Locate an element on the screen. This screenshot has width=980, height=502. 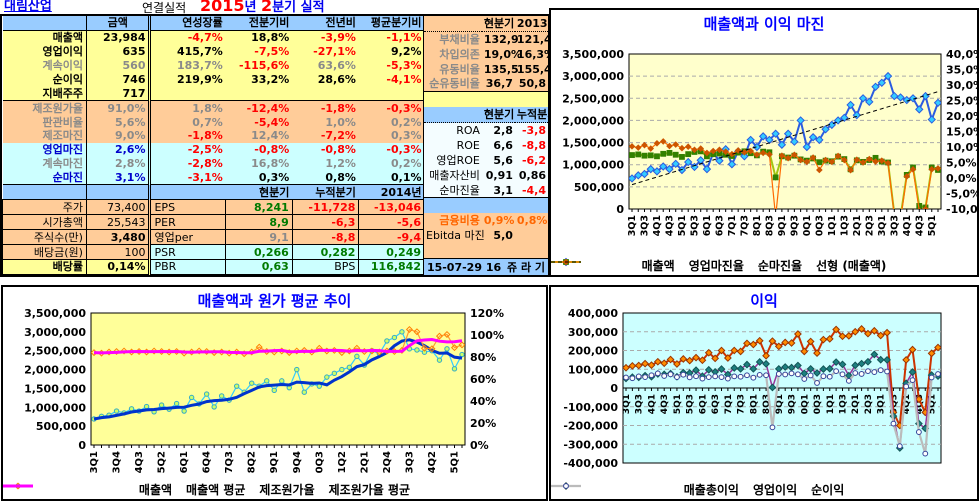
svg-text: 1,000,000 is located at coordinates (55, 407).